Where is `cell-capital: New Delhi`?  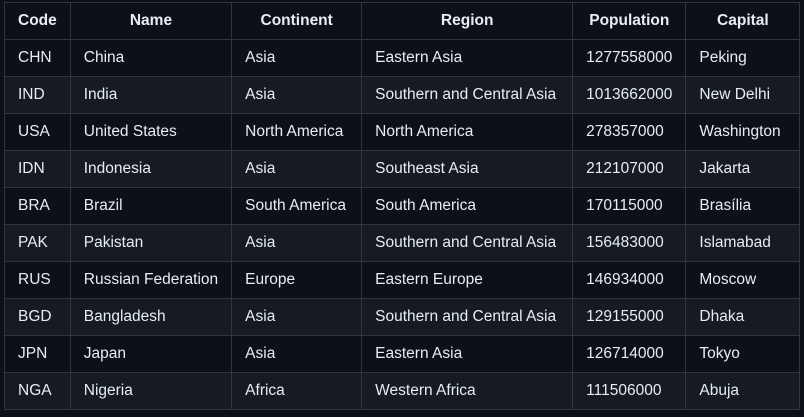
cell-capital: New Delhi is located at coordinates (743, 95).